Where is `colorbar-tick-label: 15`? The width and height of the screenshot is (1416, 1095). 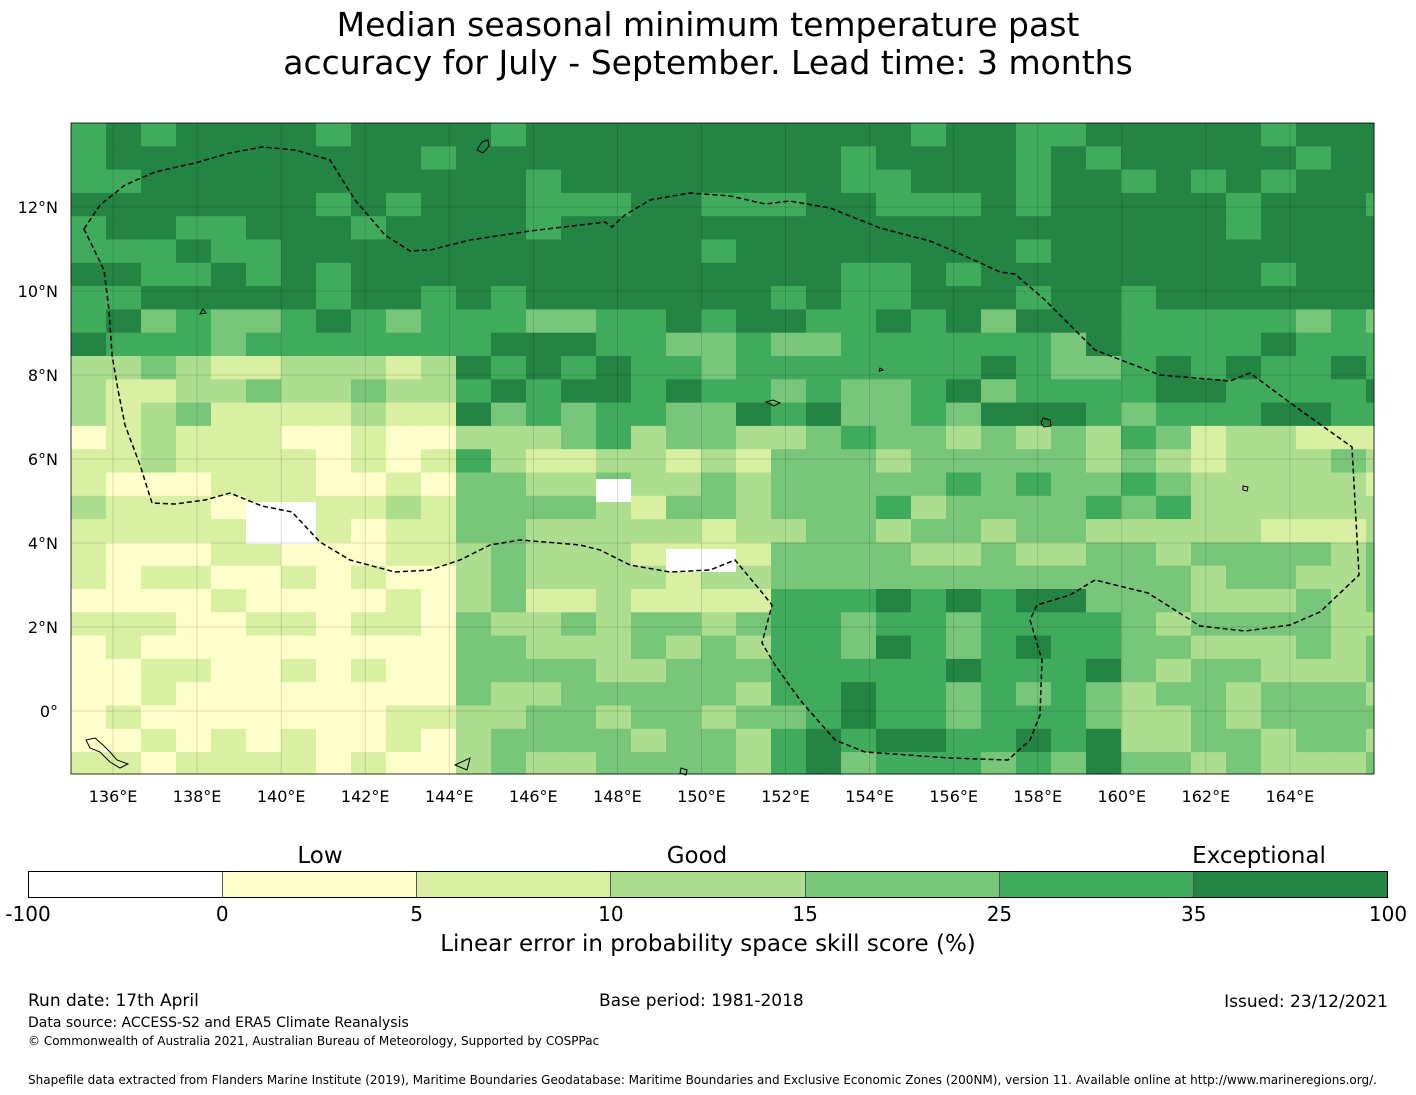 colorbar-tick-label: 15 is located at coordinates (805, 914).